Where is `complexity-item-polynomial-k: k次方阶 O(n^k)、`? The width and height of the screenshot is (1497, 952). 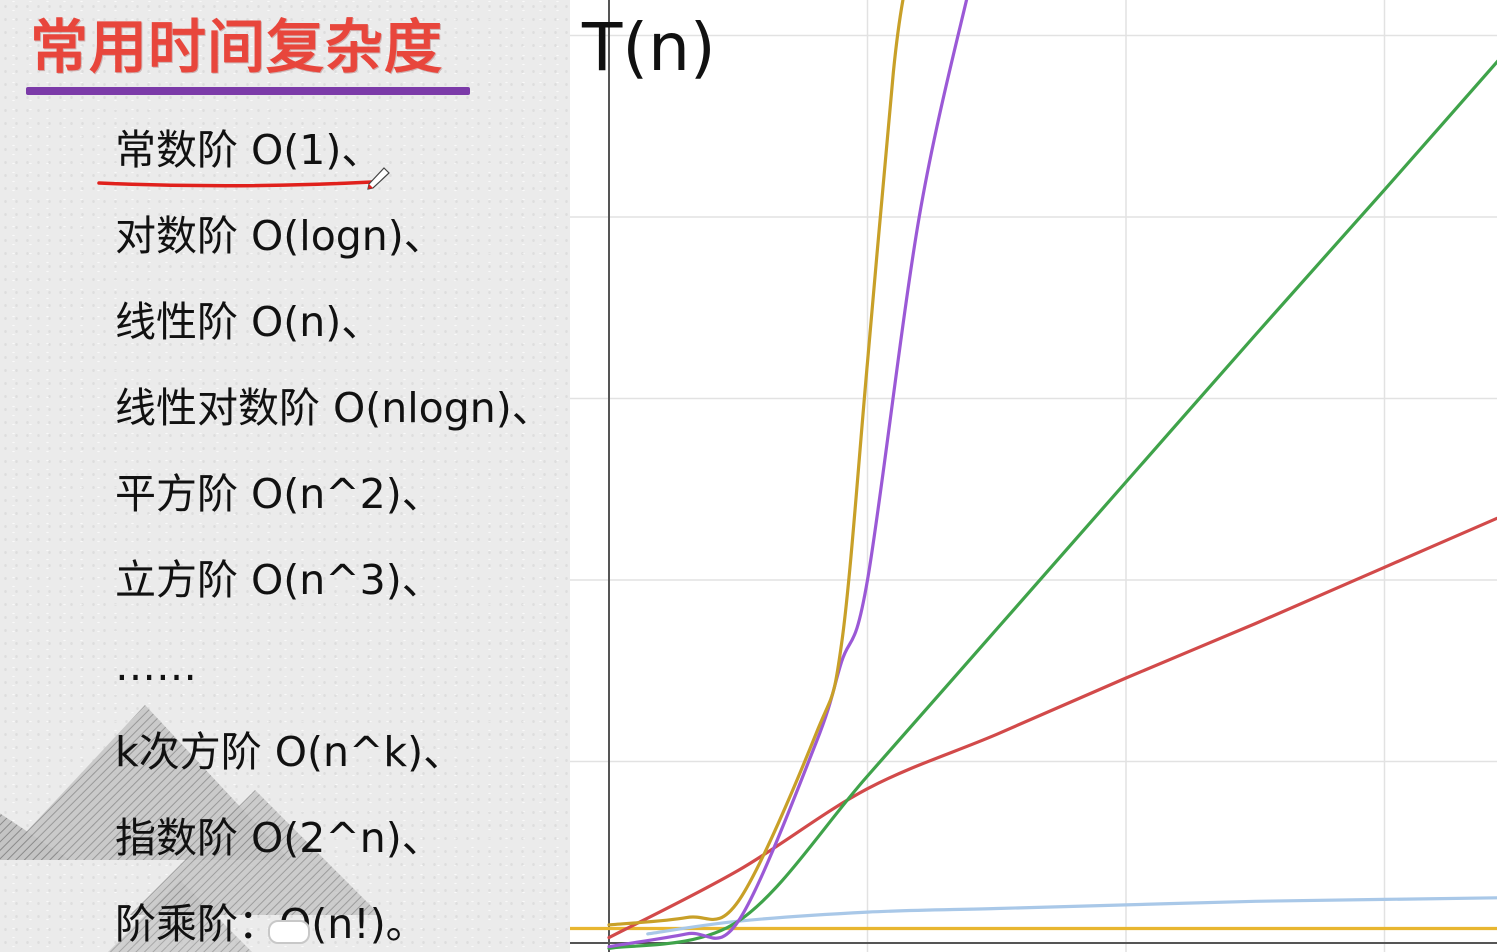
complexity-item-polynomial-k: k次方阶 O(n^k)、 is located at coordinates (290, 752).